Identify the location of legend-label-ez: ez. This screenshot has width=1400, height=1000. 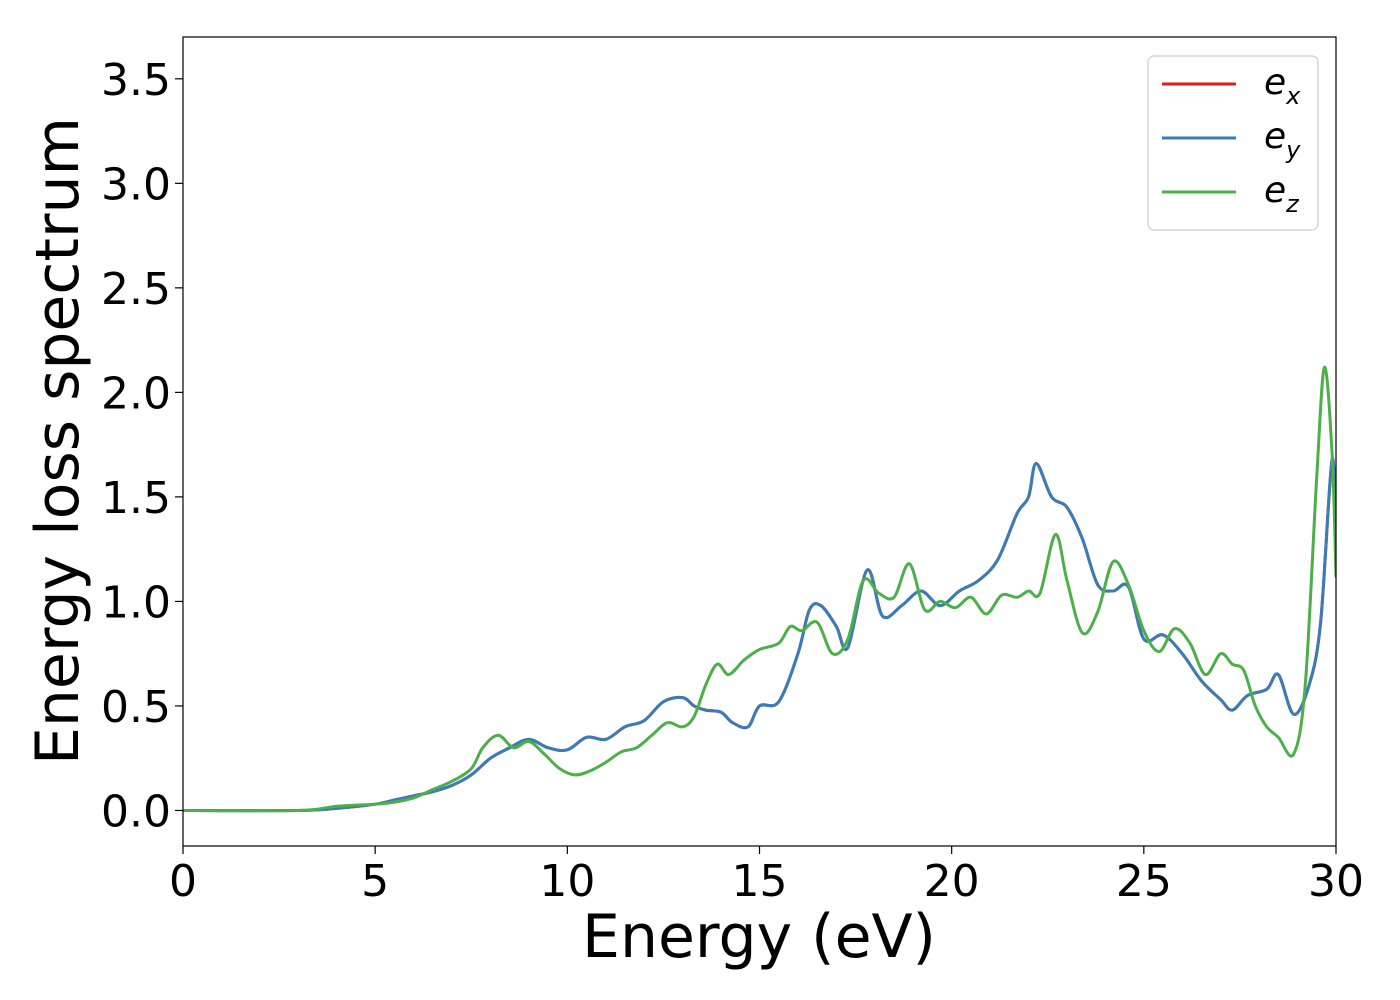
(1282, 194).